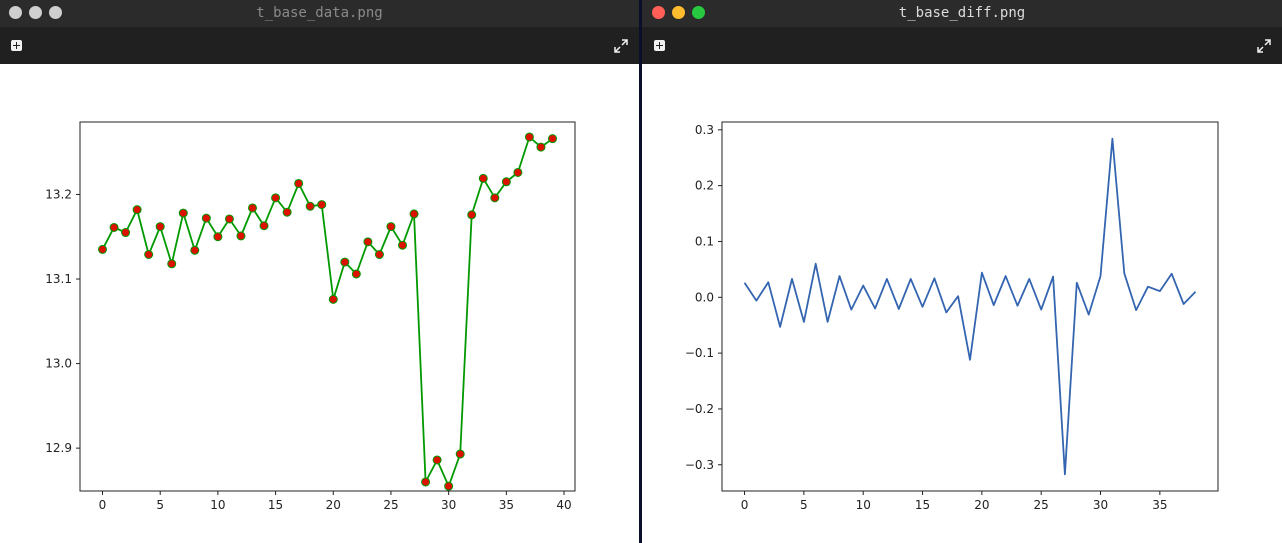 The width and height of the screenshot is (1282, 543). What do you see at coordinates (699, 409) in the screenshot?
I see `y-tick-label: −0.2` at bounding box center [699, 409].